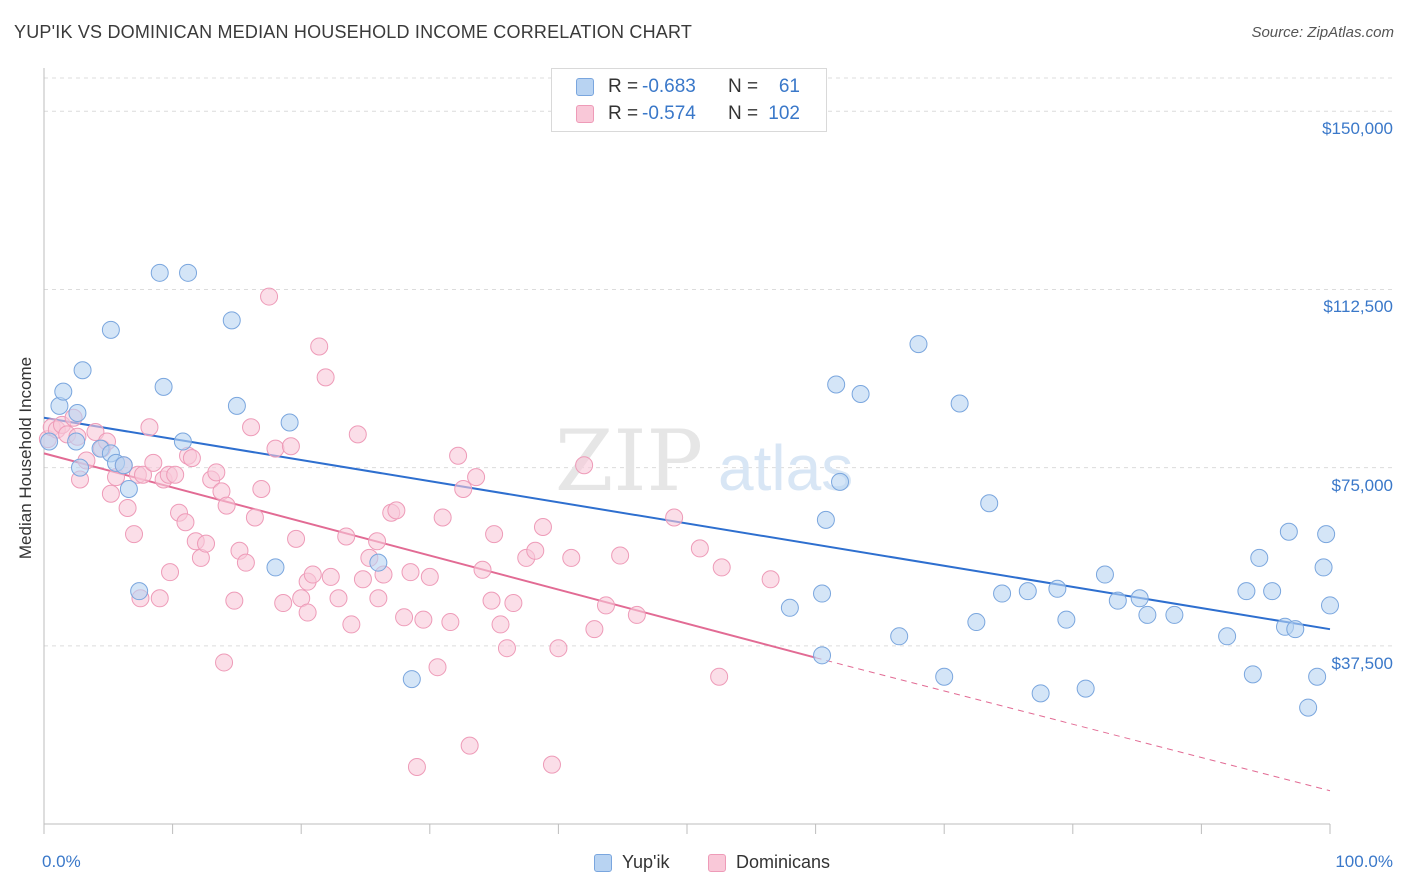 Image resolution: width=1406 pixels, height=892 pixels. I want to click on legend-r-value: -0.683, so click(669, 86).